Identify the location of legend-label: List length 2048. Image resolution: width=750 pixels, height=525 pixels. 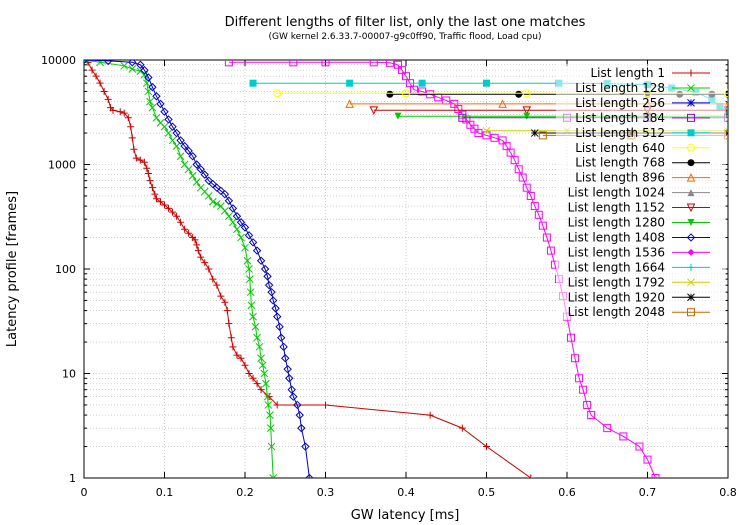
(616, 312).